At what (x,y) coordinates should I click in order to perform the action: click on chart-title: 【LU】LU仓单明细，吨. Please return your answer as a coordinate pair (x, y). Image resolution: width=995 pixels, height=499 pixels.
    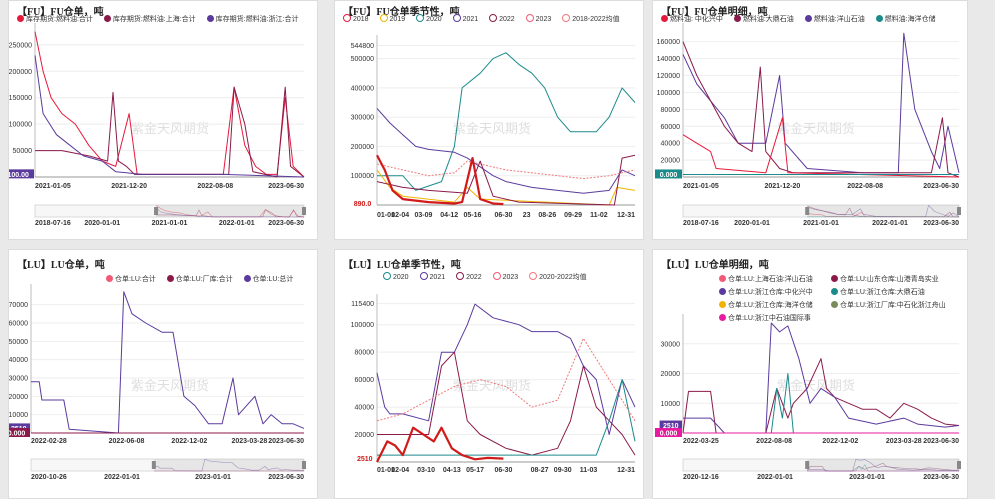
    Looking at the image, I should click on (715, 265).